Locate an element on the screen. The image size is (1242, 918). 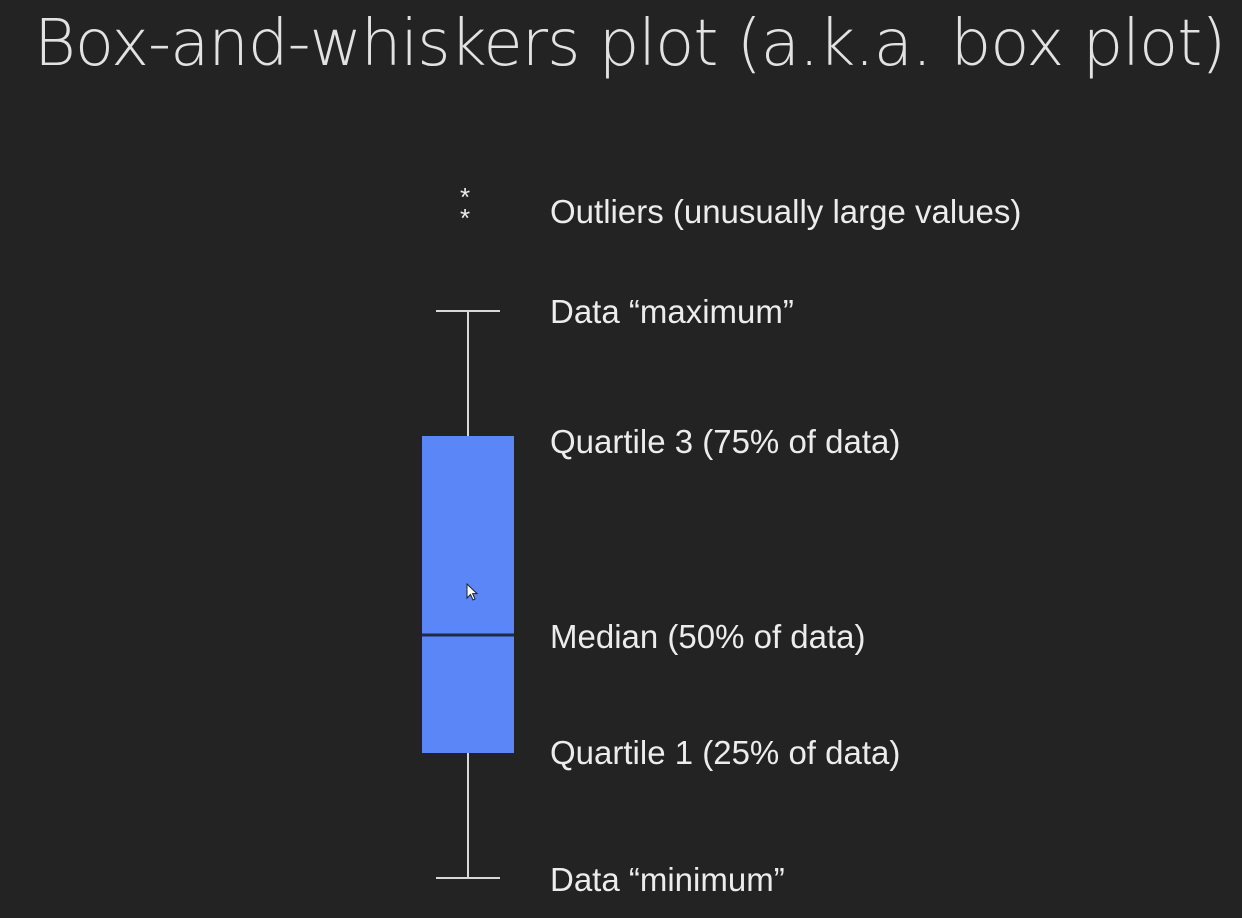
mouse-pointer-icon is located at coordinates (472, 592).